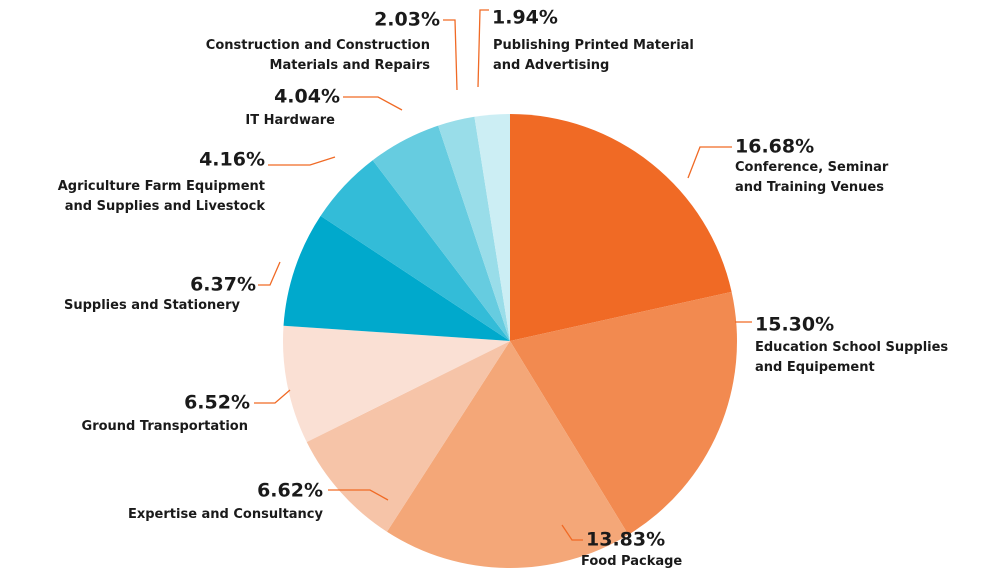  Describe the element at coordinates (226, 514) in the screenshot. I see `category-label: Expertise and Consultancy` at that location.